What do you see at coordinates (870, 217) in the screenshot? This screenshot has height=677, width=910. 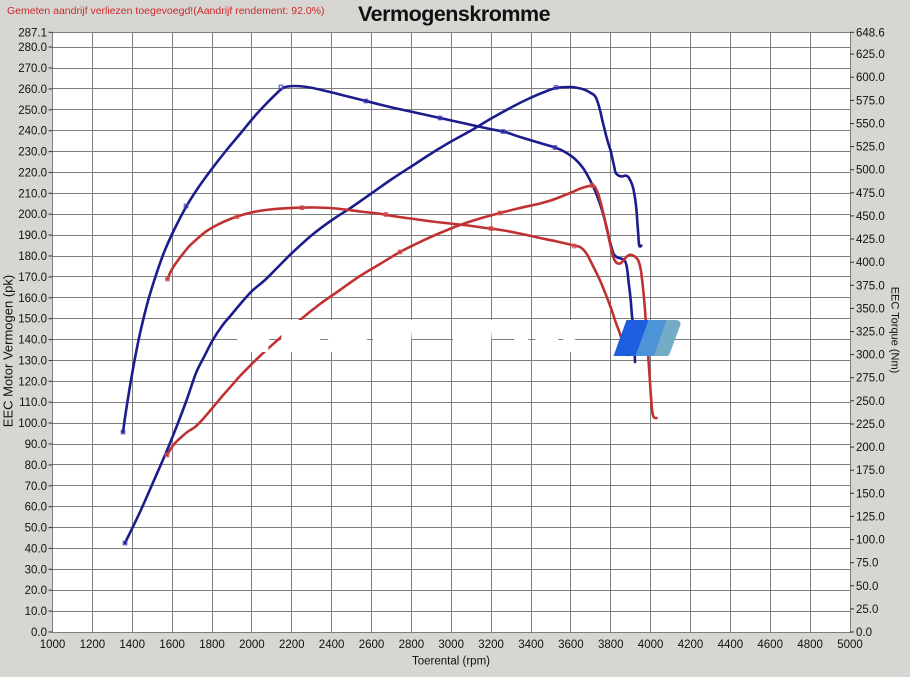 I see `svg-text: 450.0` at bounding box center [870, 217].